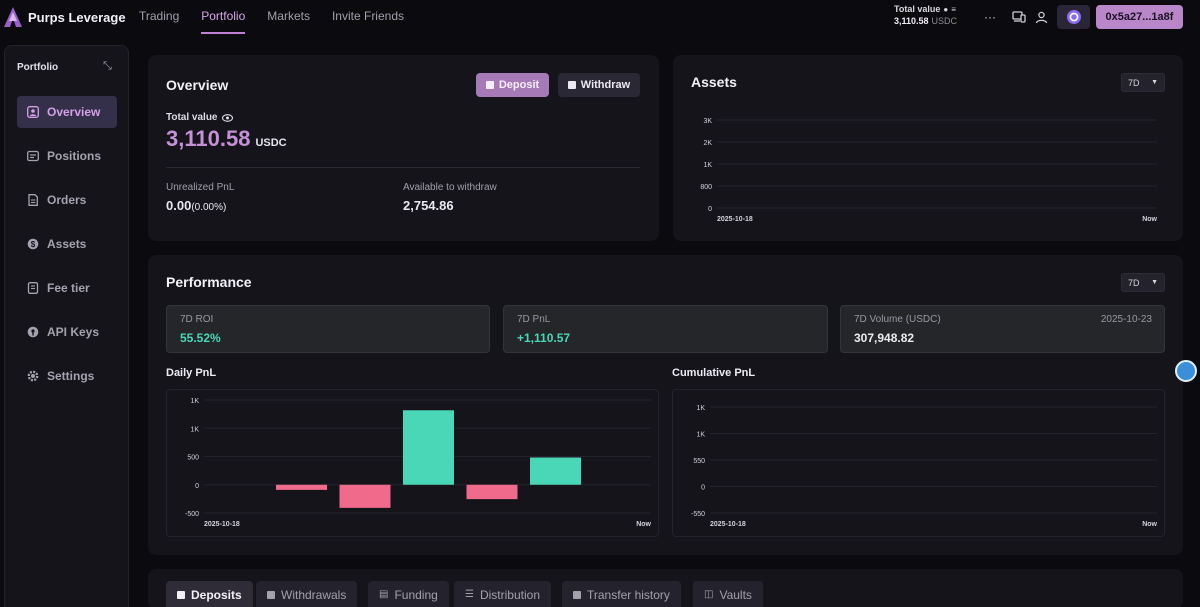  Describe the element at coordinates (714, 373) in the screenshot. I see `cumulative-pnl-title: Cumulative PnL` at that location.